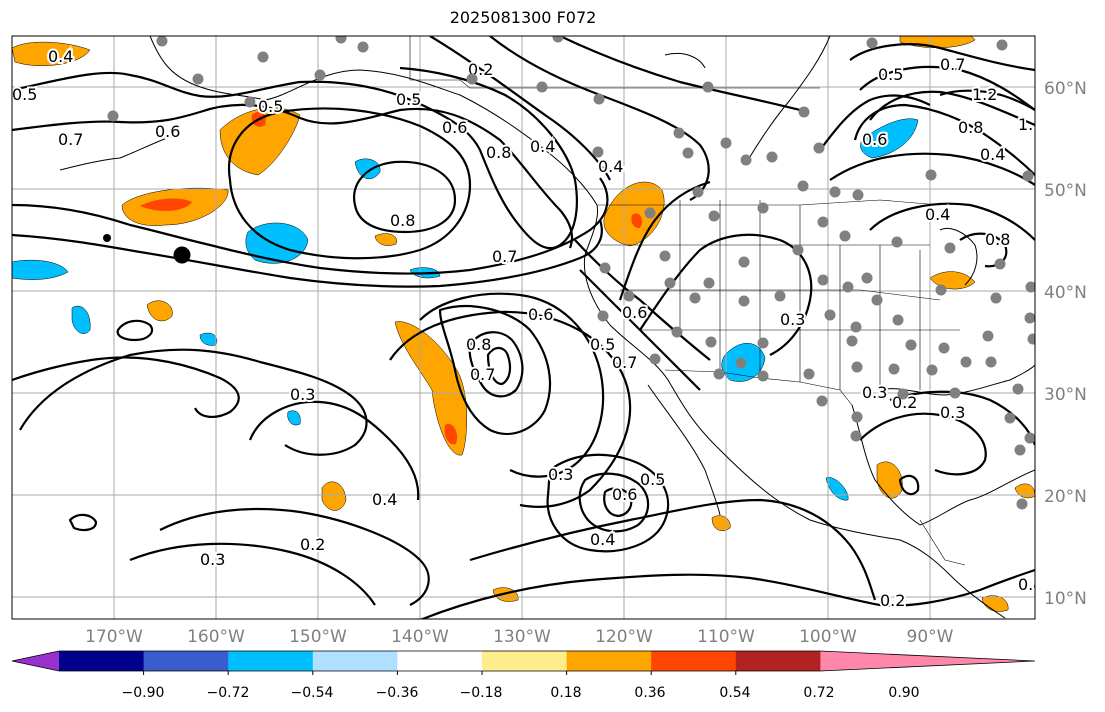 The image size is (1105, 712). What do you see at coordinates (182, 255) in the screenshot?
I see `location-marker` at bounding box center [182, 255].